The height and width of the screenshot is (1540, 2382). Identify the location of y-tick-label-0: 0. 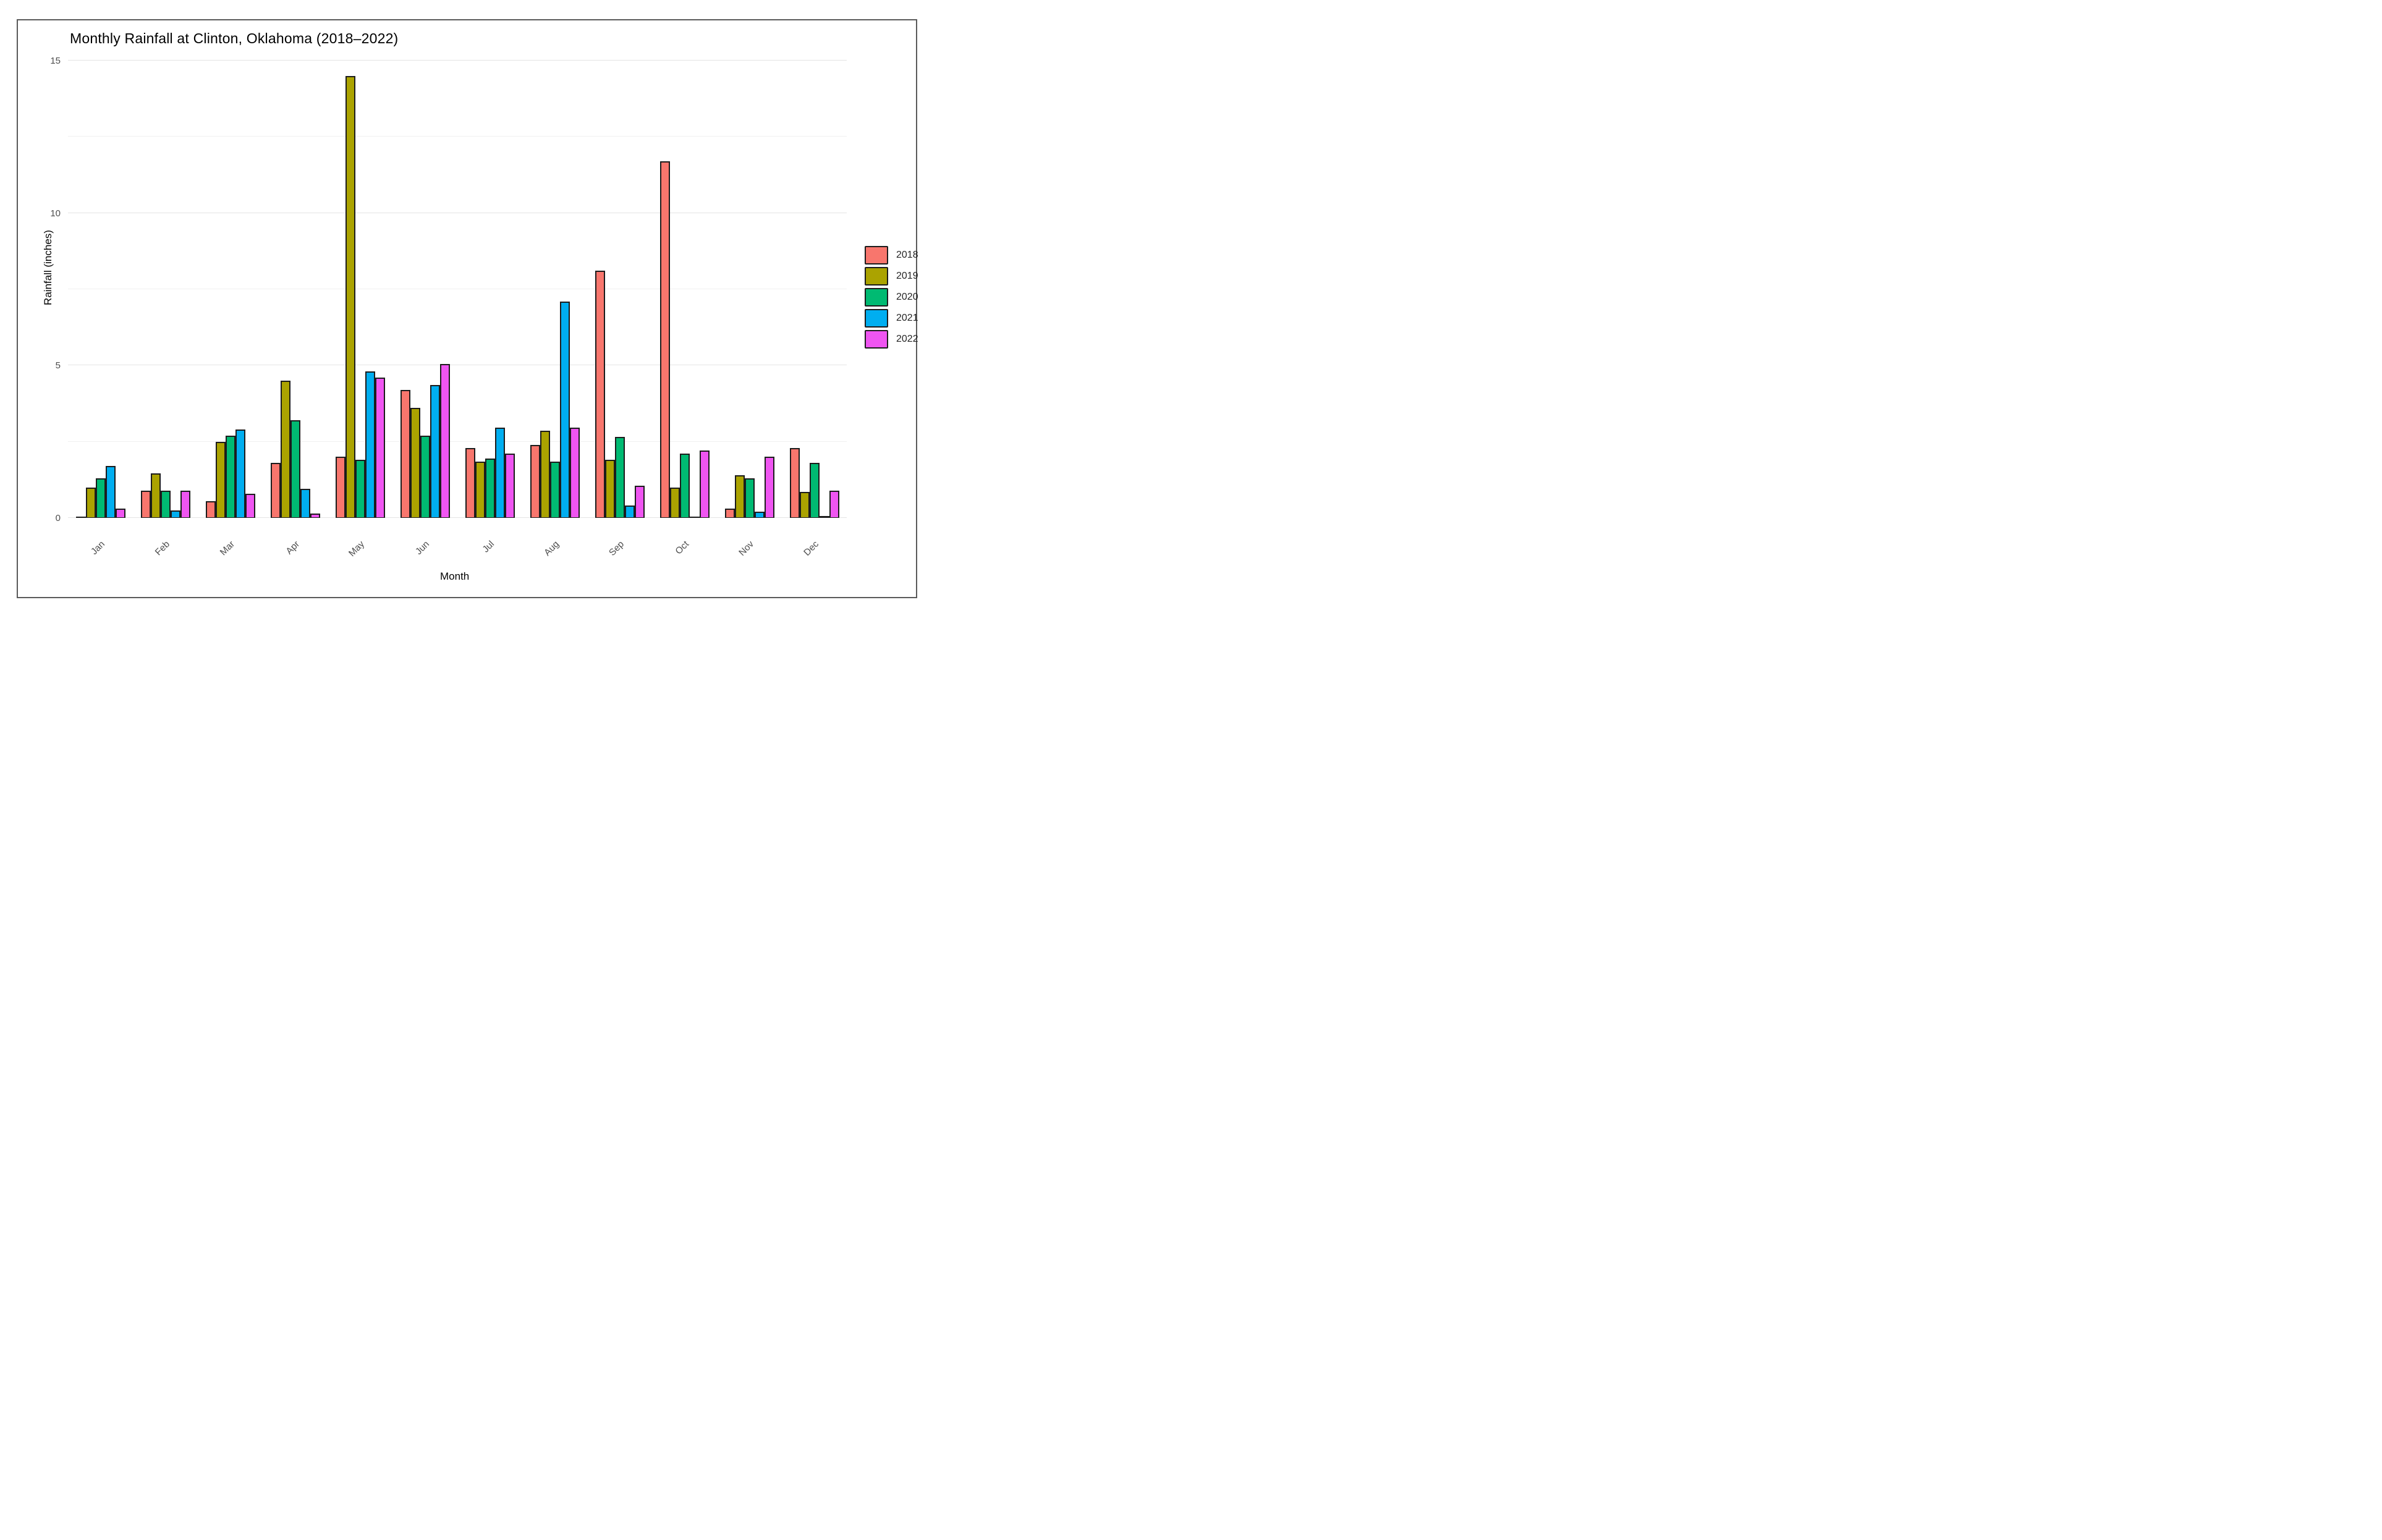
(58, 518).